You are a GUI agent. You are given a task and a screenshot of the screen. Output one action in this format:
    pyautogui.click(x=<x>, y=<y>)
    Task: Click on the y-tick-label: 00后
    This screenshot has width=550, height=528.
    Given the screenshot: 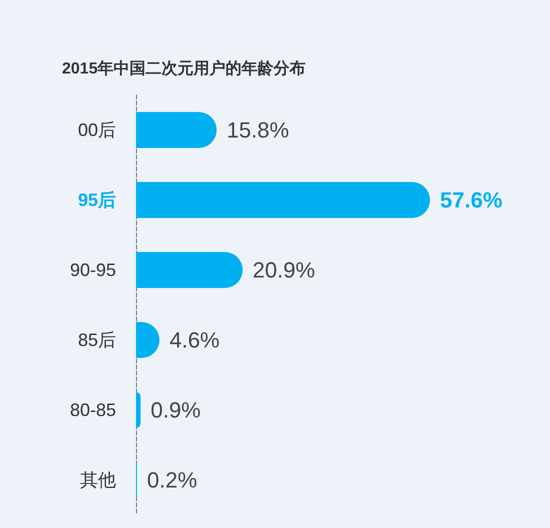 What is the action you would take?
    pyautogui.click(x=97, y=130)
    